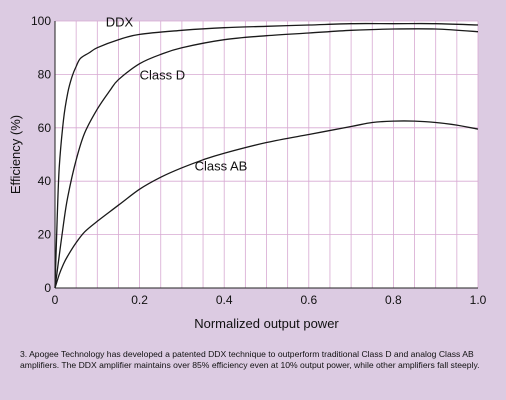 The image size is (506, 400). Describe the element at coordinates (47, 288) in the screenshot. I see `y-tick-label: 0` at that location.